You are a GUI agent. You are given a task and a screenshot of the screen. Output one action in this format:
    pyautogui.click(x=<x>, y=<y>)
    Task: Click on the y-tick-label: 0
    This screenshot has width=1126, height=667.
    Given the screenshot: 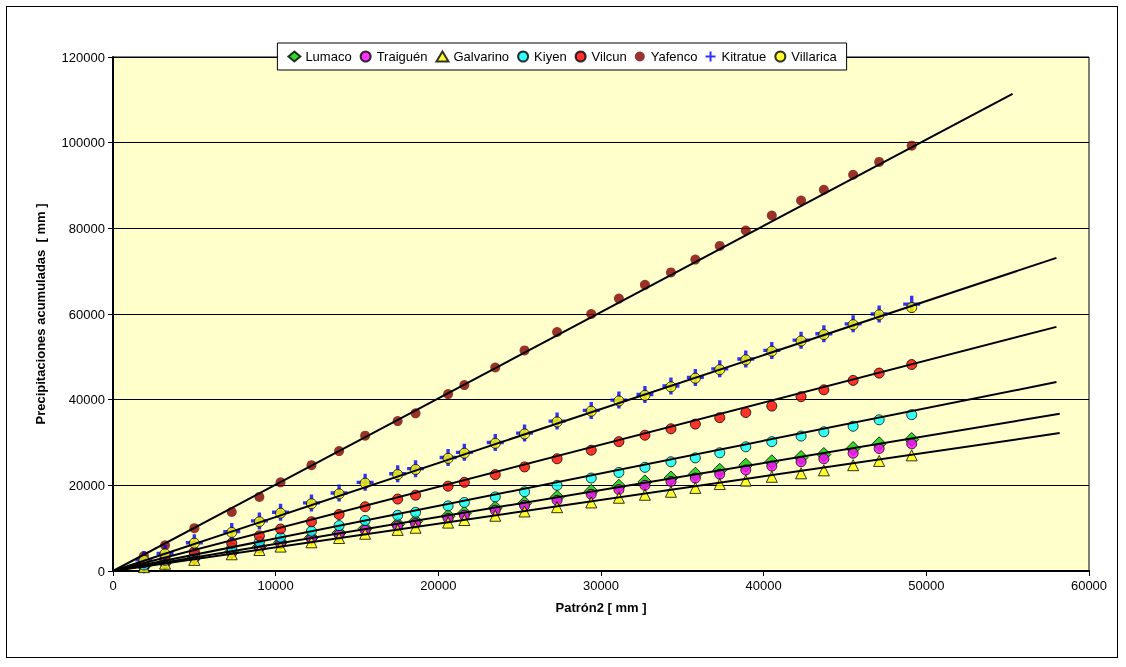 What is the action you would take?
    pyautogui.click(x=101, y=571)
    